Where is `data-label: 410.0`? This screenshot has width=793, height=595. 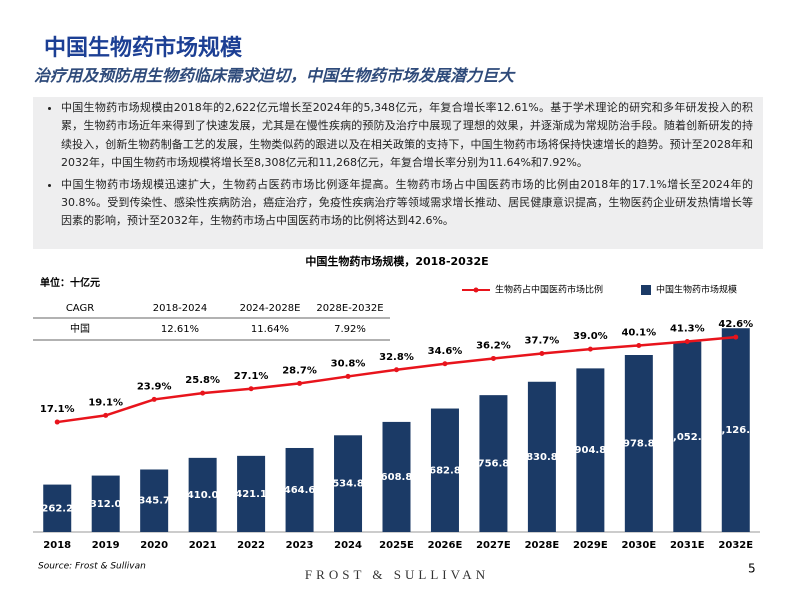
data-label: 410.0 is located at coordinates (203, 495).